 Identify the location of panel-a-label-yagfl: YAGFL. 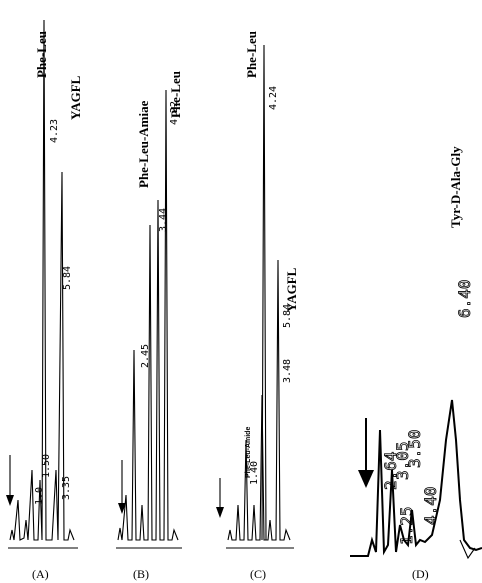
(75, 97).